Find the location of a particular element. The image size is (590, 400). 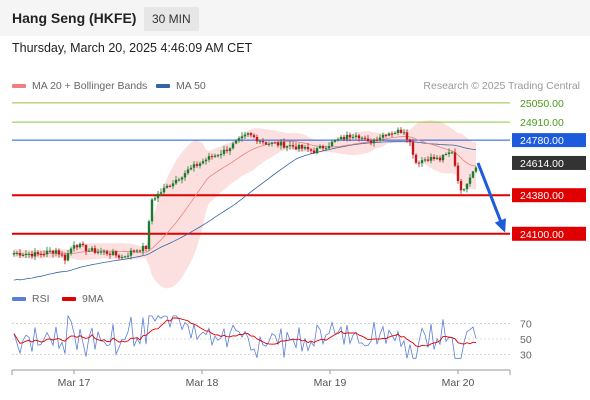

legend-rsi-swatch is located at coordinates (19, 299).